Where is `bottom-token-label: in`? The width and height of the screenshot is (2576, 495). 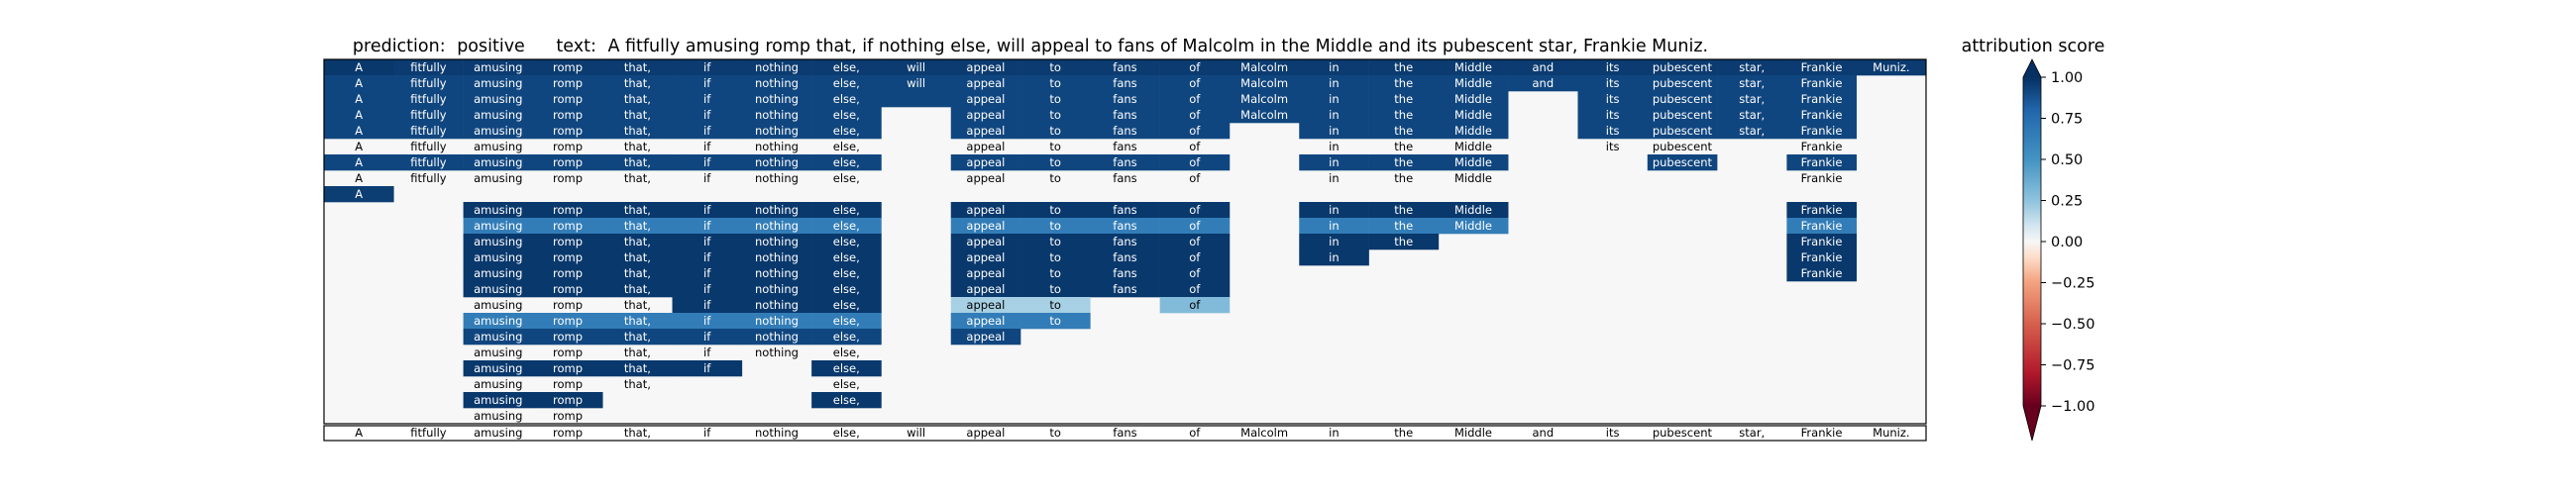
bottom-token-label: in is located at coordinates (1334, 433).